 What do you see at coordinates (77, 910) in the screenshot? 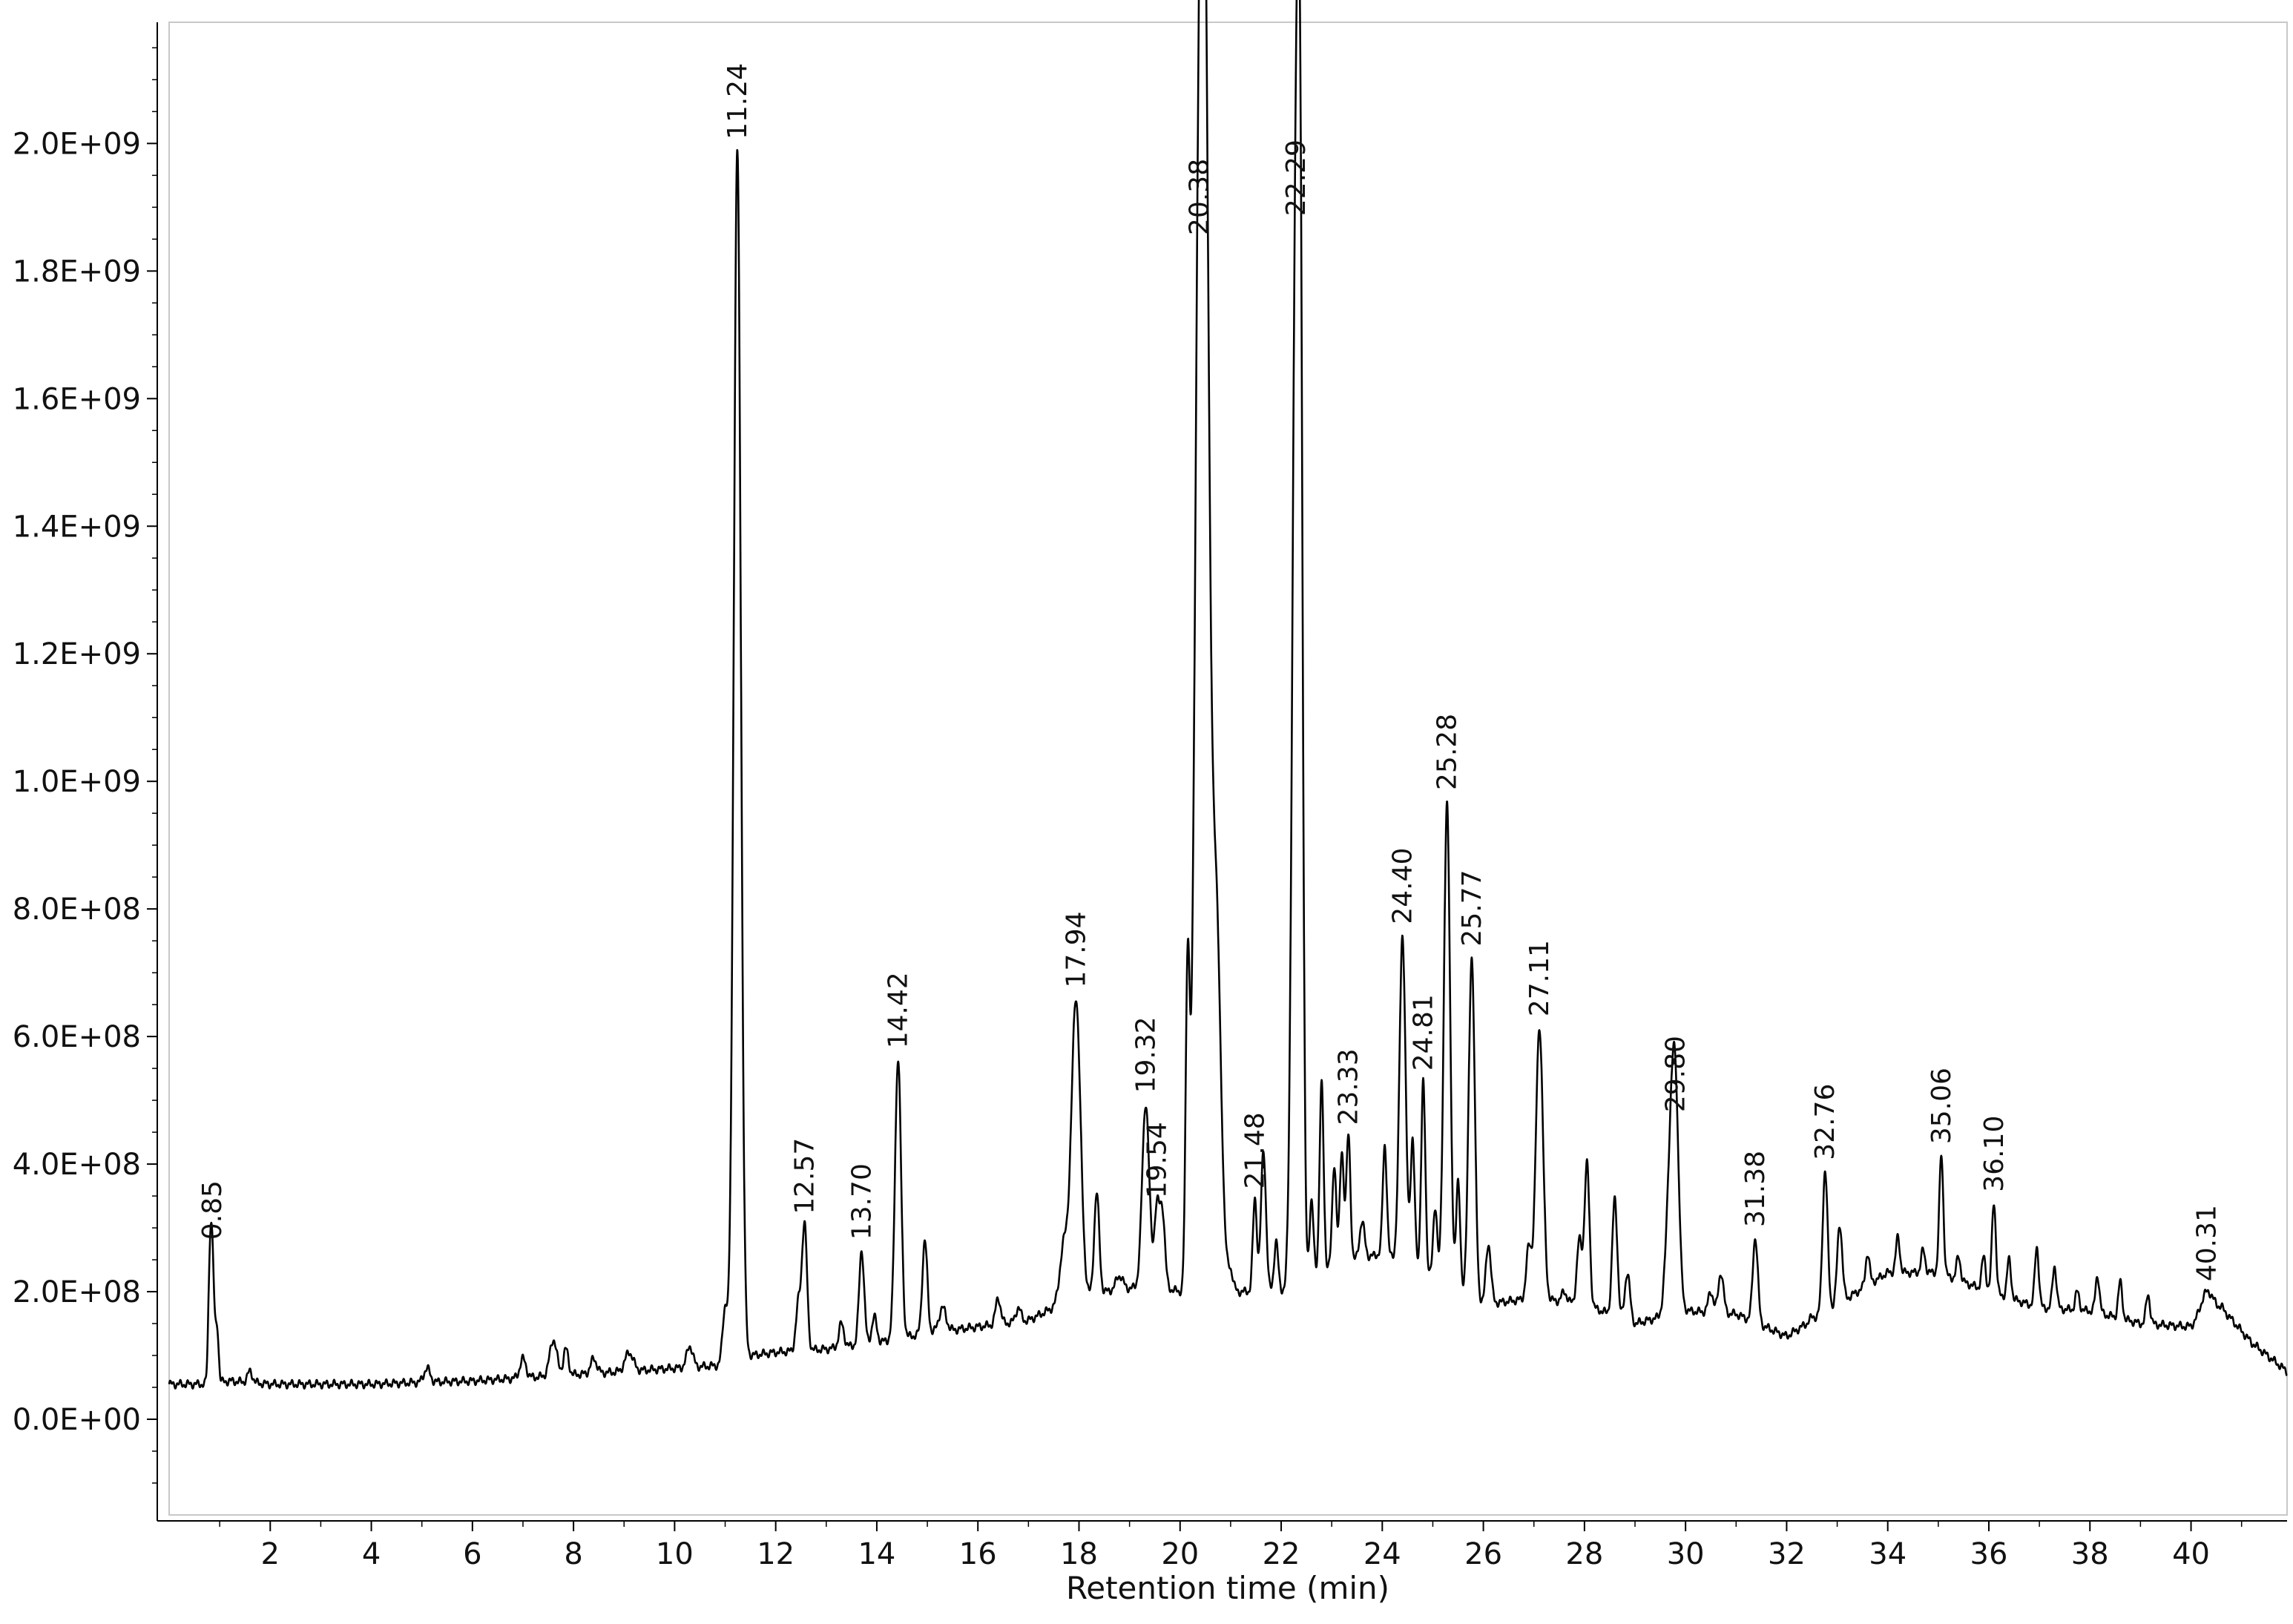
I see `y-tick-label: 8.0E+08` at bounding box center [77, 910].